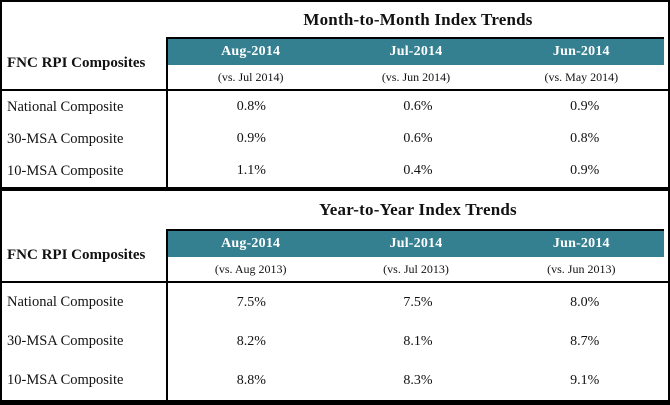 Image resolution: width=670 pixels, height=405 pixels. What do you see at coordinates (418, 380) in the screenshot?
I see `value-cell: 8.3%` at bounding box center [418, 380].